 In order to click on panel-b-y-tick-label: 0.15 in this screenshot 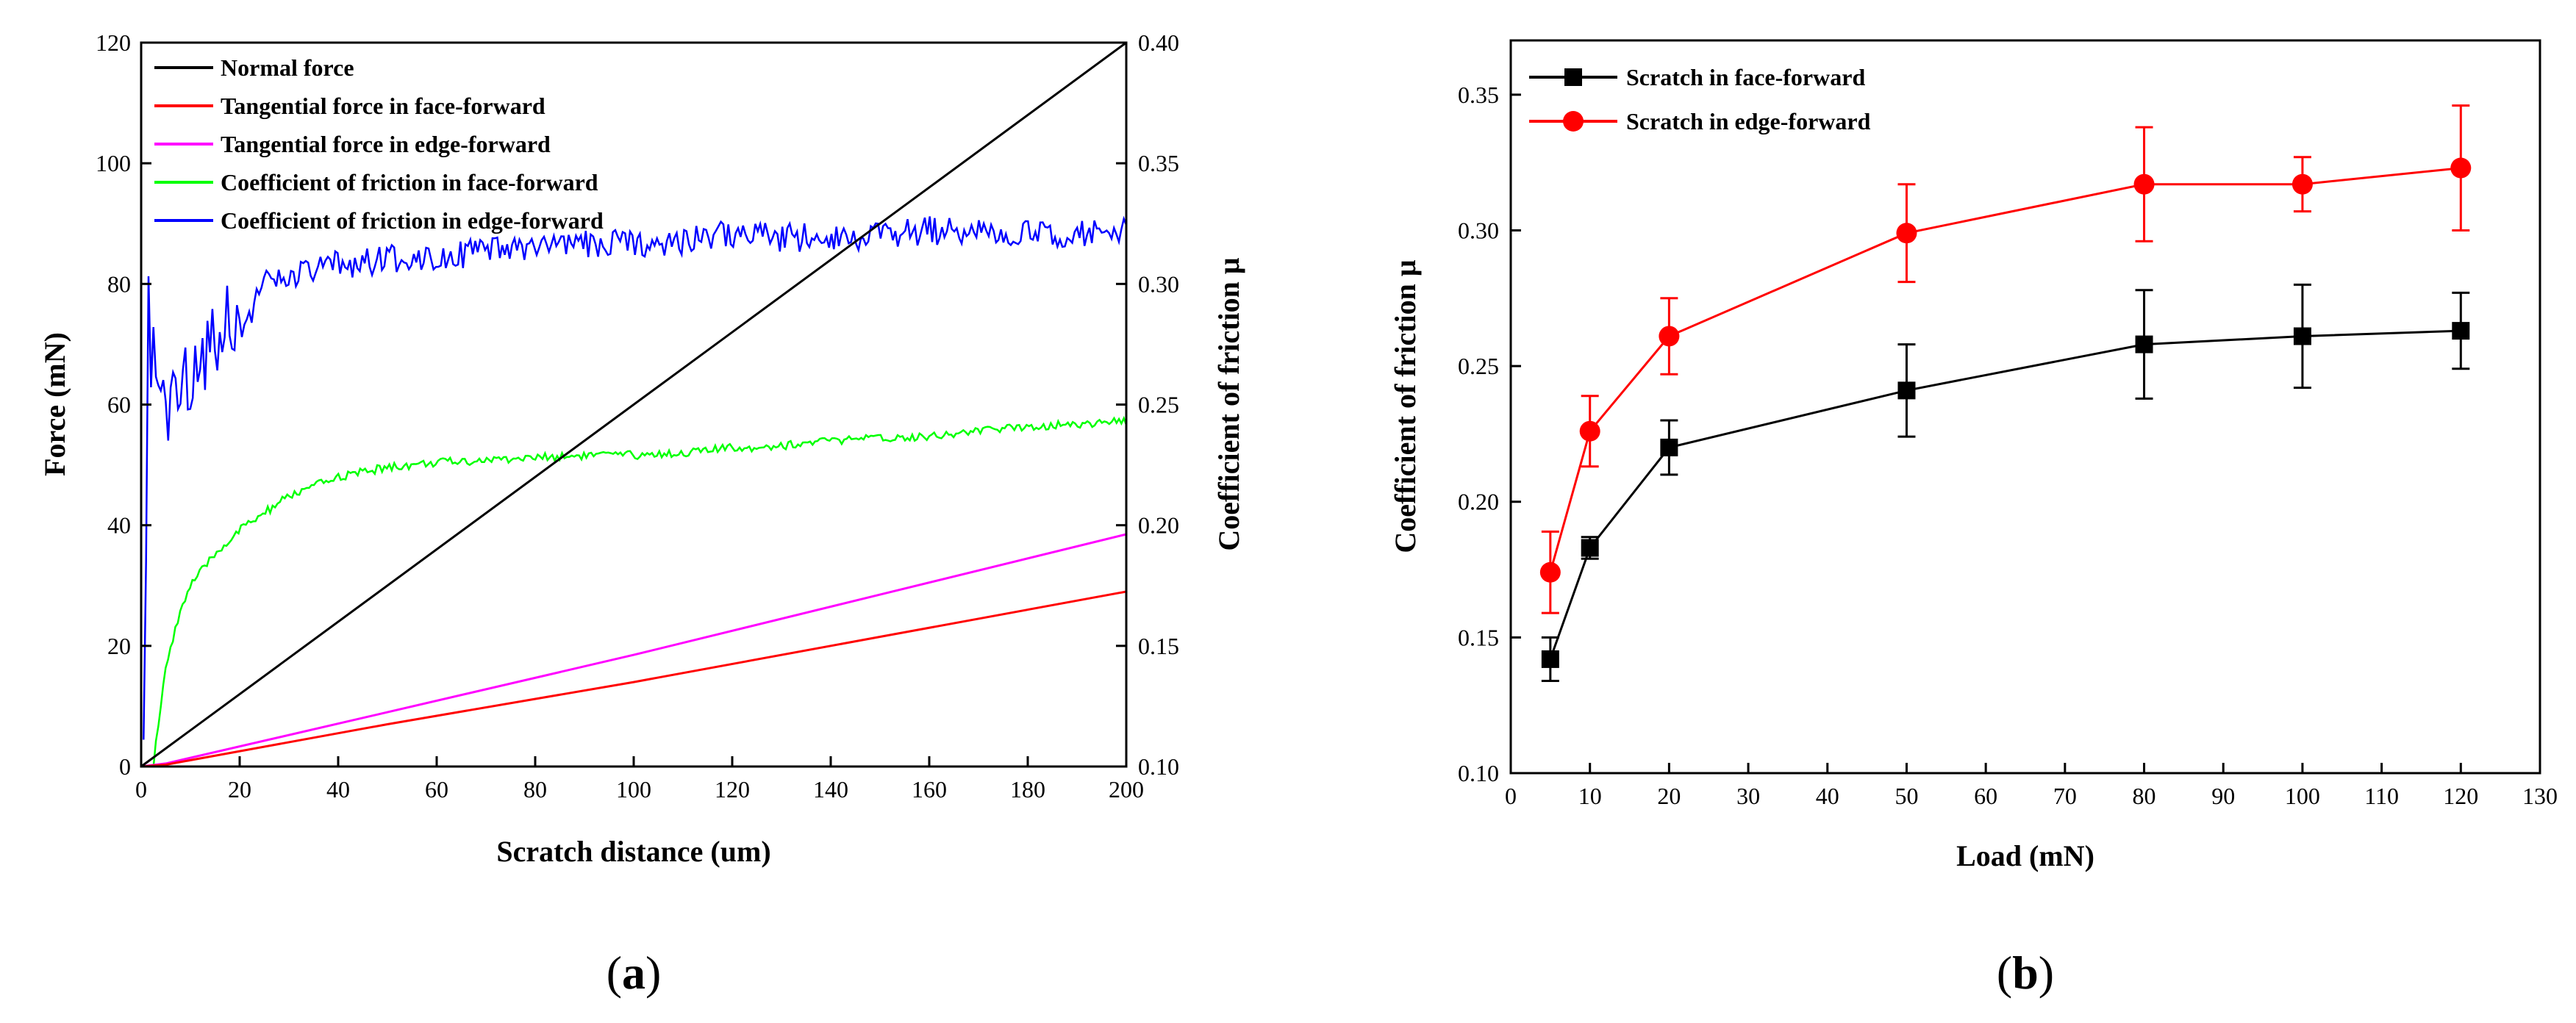, I will do `click(1478, 637)`.